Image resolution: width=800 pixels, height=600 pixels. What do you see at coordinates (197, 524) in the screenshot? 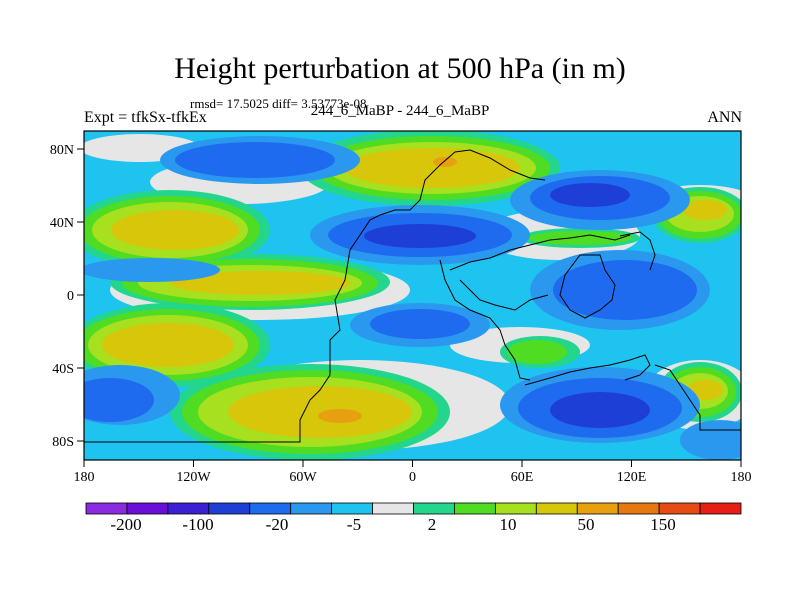
I see `colorbar-label: -100` at bounding box center [197, 524].